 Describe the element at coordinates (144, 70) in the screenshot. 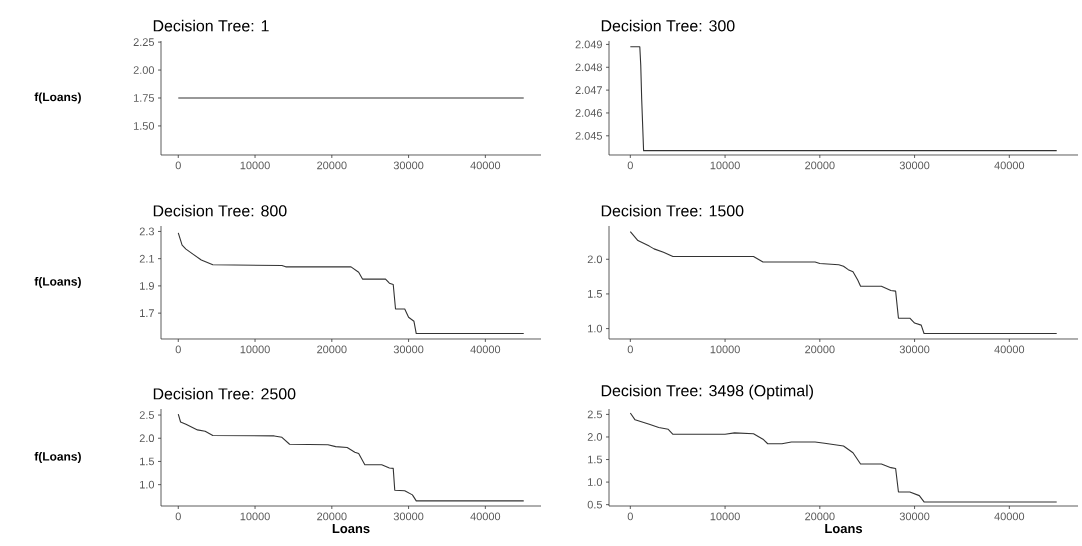

I see `y-tick-label: 2.00` at that location.